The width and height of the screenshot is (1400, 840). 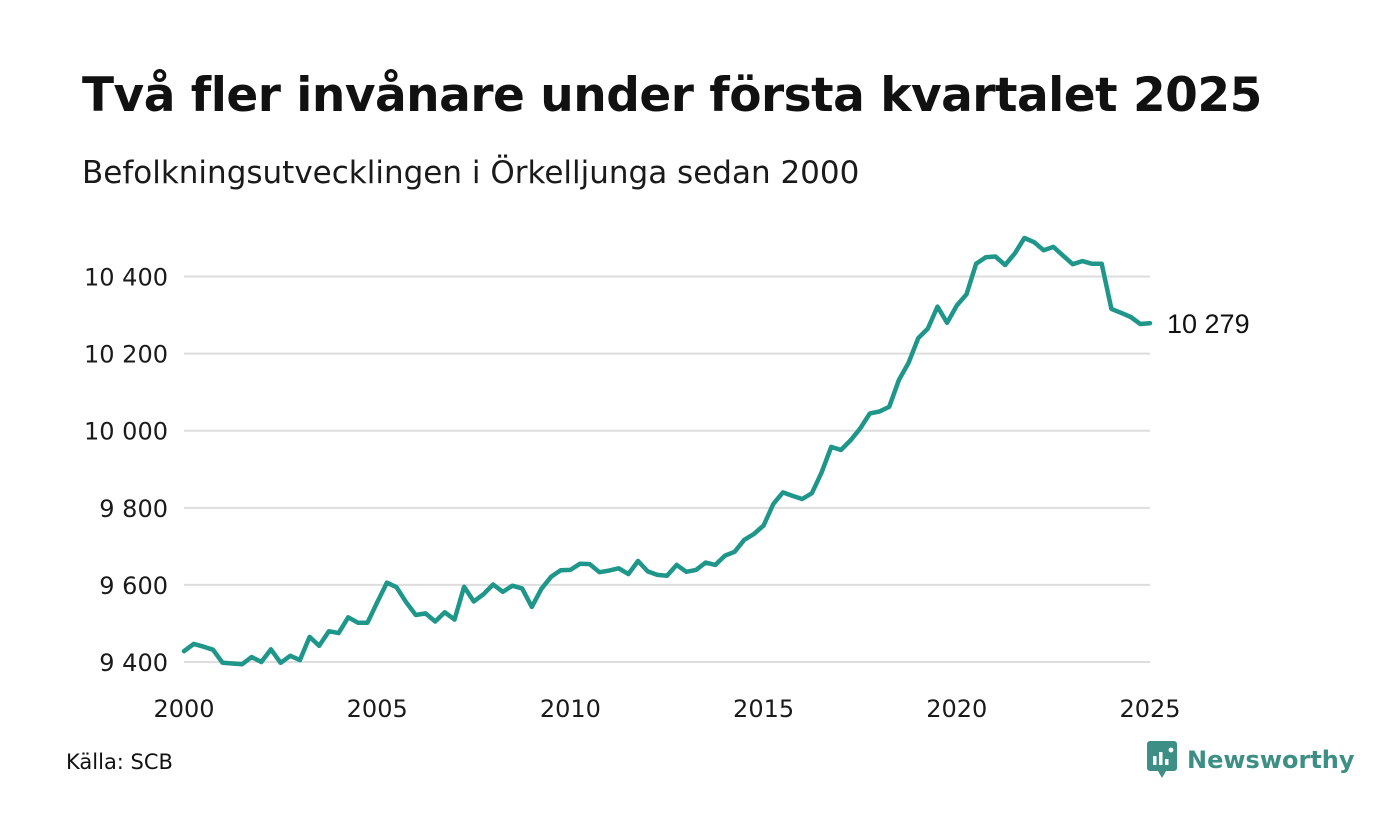 I want to click on newsworthy-logo-icon, so click(x=1162, y=759).